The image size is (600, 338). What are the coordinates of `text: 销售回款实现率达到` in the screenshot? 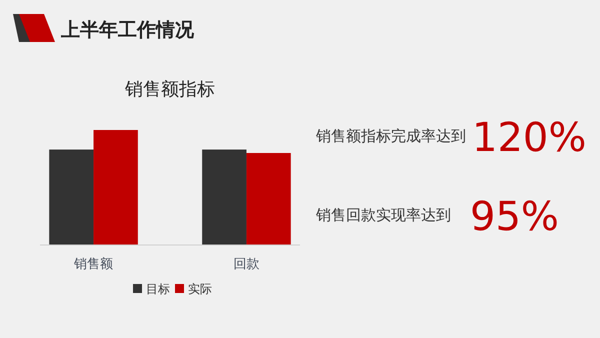 It's located at (383, 215).